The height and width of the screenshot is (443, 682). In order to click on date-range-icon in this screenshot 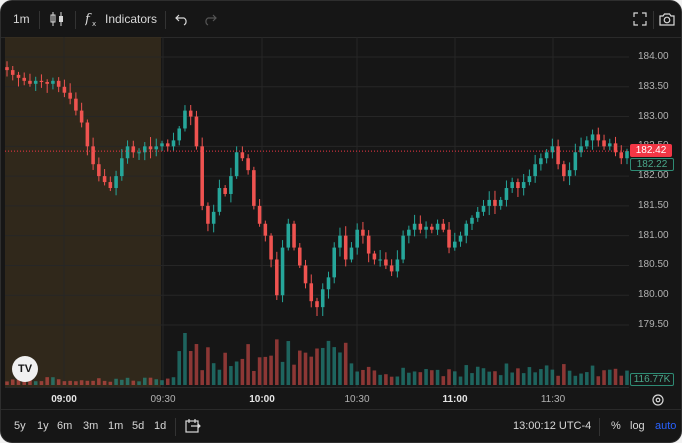, I will do `click(193, 429)`.